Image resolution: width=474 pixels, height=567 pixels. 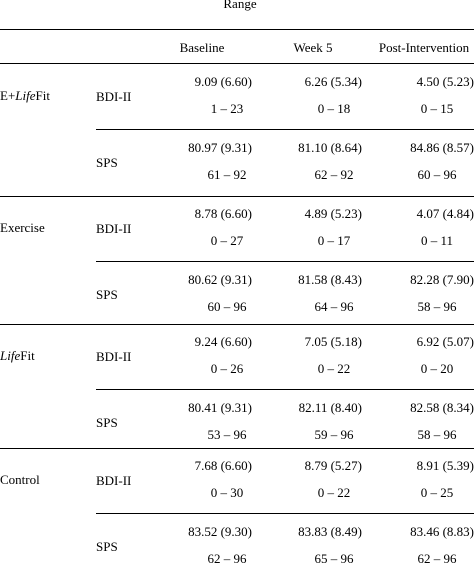 I want to click on cell-range: 1 – 23, so click(x=227, y=108).